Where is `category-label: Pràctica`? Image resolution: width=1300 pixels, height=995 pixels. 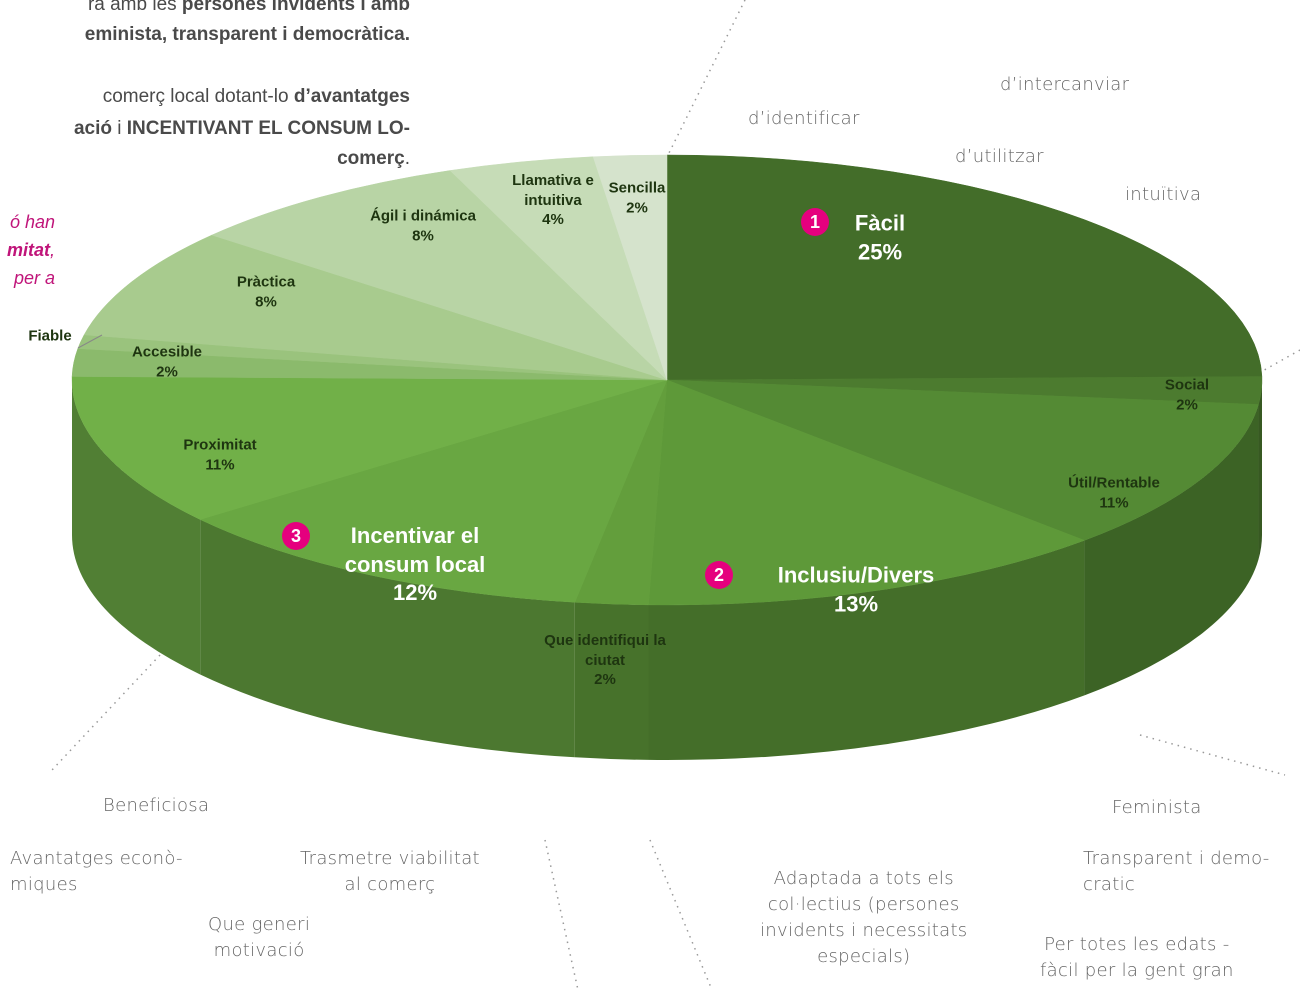 category-label: Pràctica is located at coordinates (266, 282).